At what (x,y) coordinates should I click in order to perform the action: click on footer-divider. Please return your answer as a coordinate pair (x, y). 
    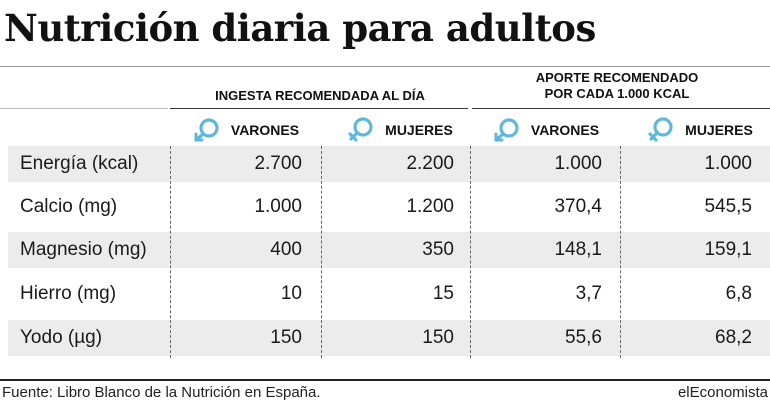
    Looking at the image, I should click on (385, 380).